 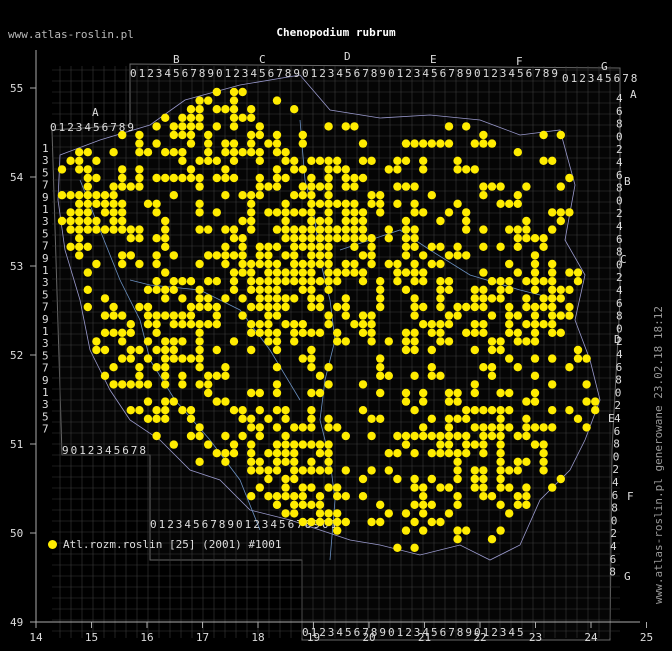 I want to click on row-letter: G, so click(x=627, y=576).